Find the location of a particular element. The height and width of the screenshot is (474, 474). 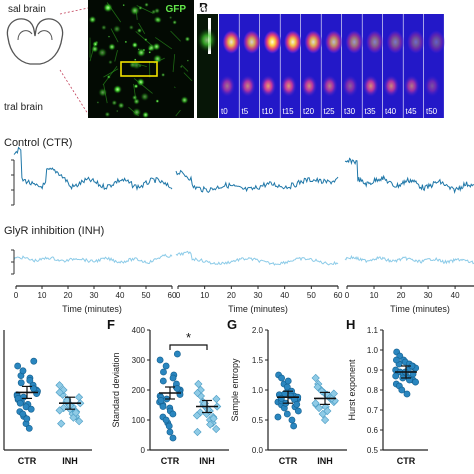

gfp-column-label: GFP is located at coordinates (208, 10).